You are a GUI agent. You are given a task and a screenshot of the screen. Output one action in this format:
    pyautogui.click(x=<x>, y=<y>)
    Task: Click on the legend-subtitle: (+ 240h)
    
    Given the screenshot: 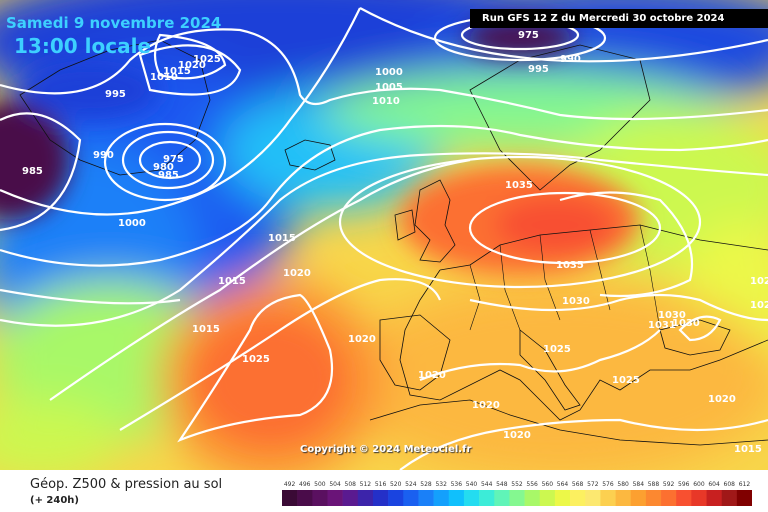 What is the action you would take?
    pyautogui.click(x=54, y=500)
    